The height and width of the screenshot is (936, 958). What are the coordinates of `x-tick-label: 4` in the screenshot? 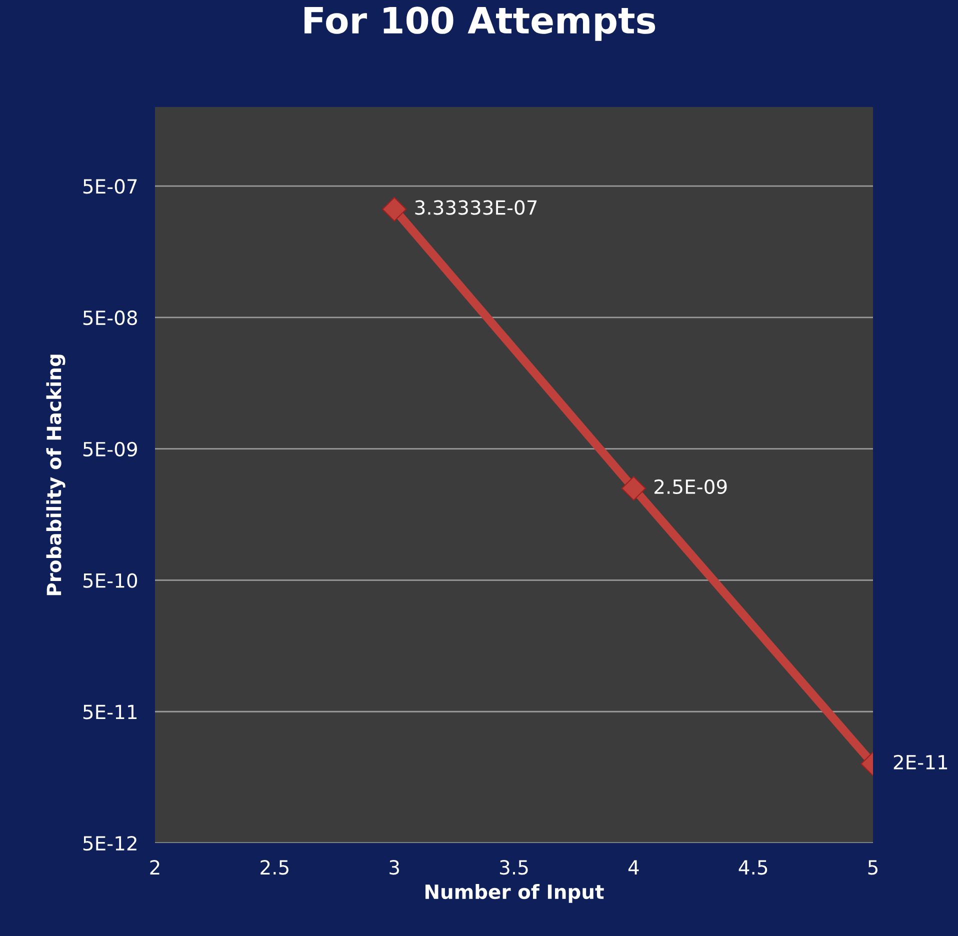 It's located at (633, 867).